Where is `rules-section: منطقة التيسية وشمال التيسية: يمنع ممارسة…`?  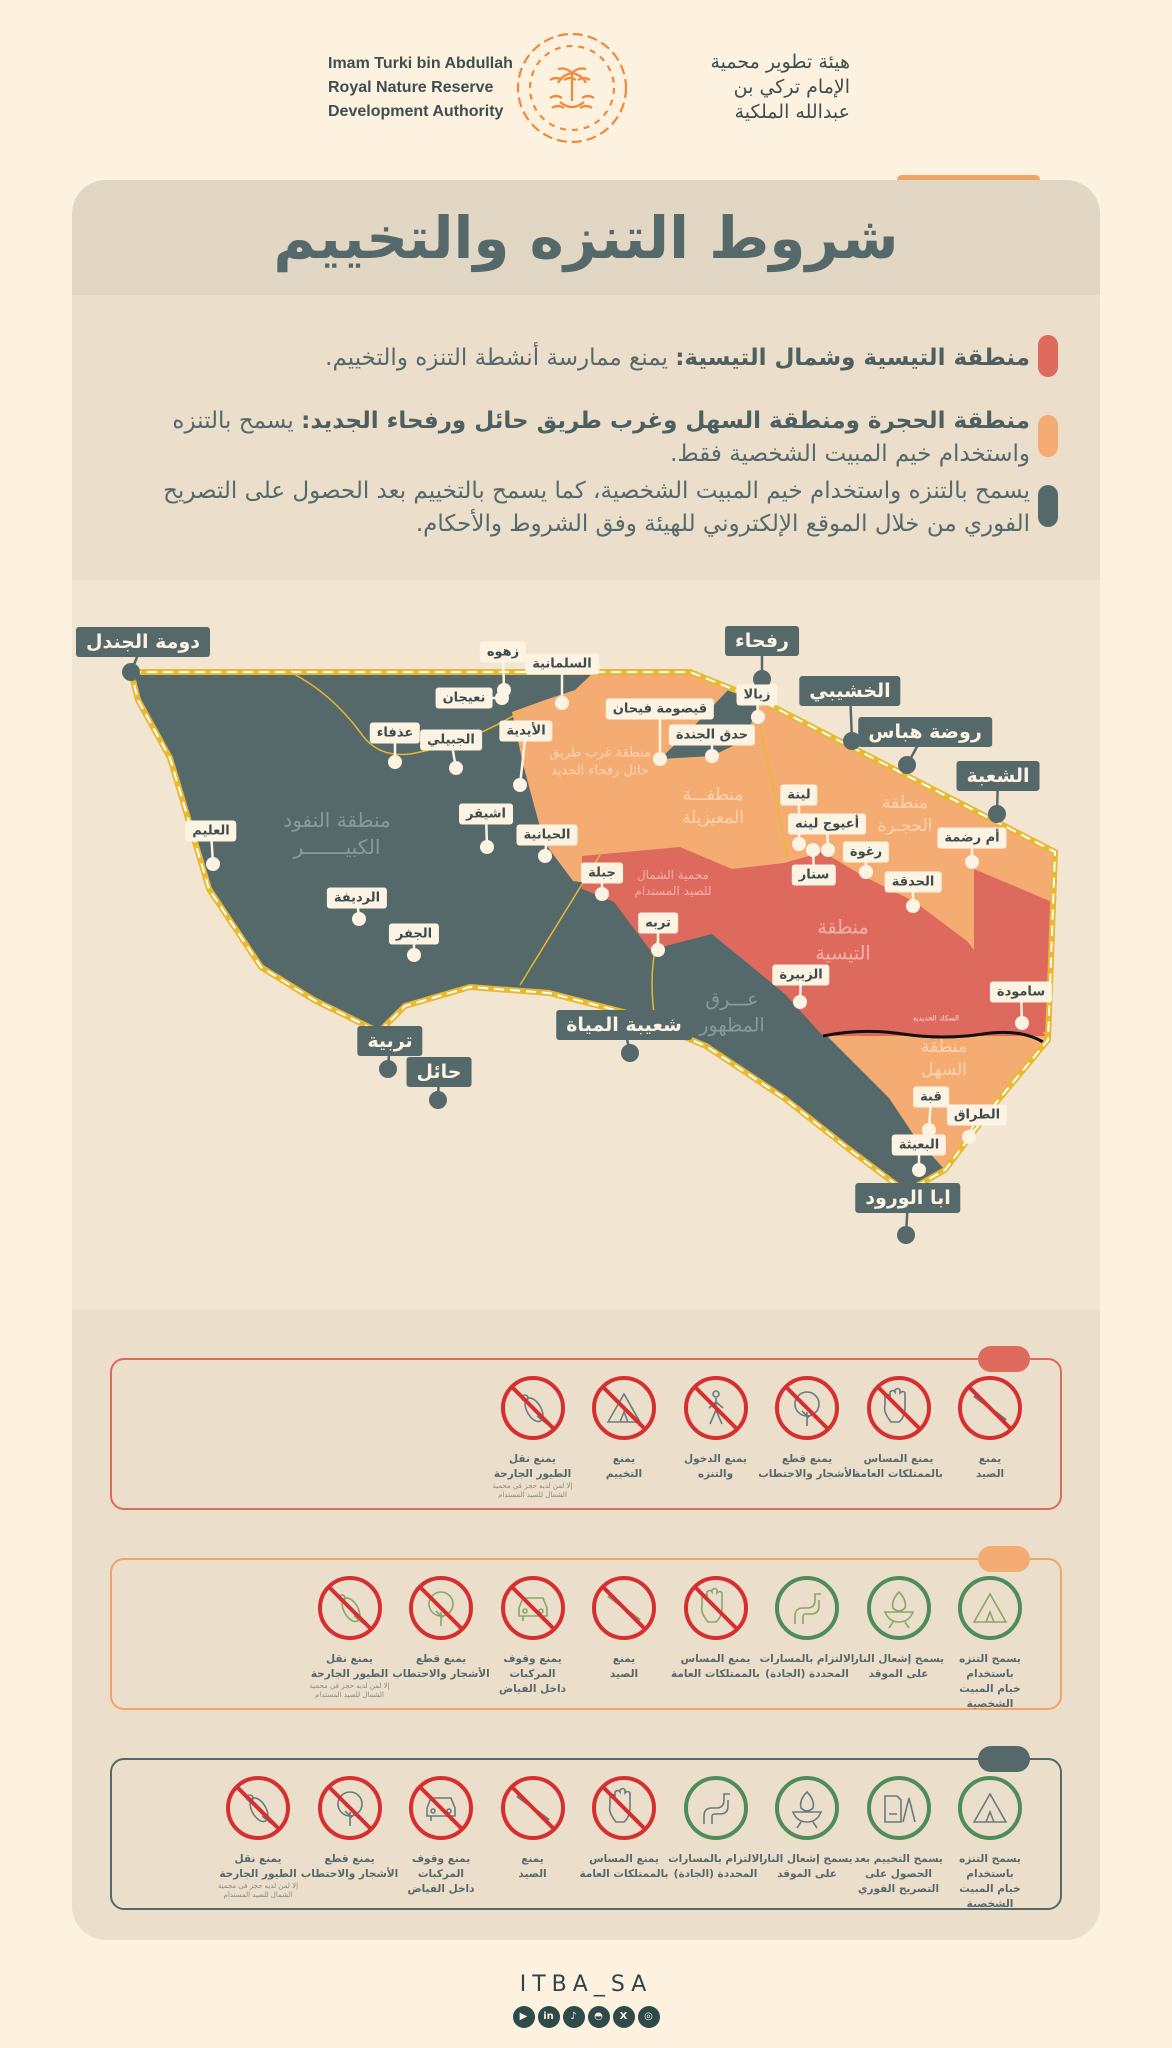 rules-section: منطقة التيسية وشمال التيسية: يمنع ممارسة… is located at coordinates (586, 437).